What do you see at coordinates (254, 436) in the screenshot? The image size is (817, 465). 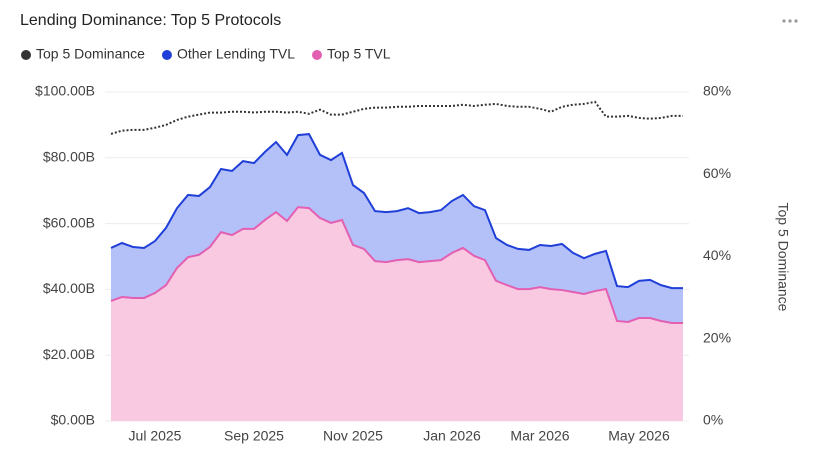 I see `x-tick-label: Sep 2025` at bounding box center [254, 436].